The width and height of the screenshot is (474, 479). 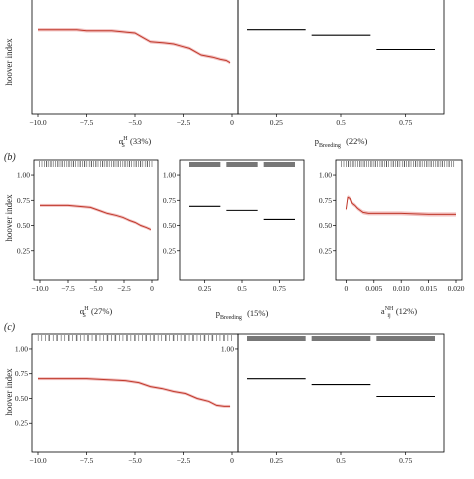 What do you see at coordinates (9, 62) in the screenshot?
I see `y-axis-title-a: hoover index` at bounding box center [9, 62].